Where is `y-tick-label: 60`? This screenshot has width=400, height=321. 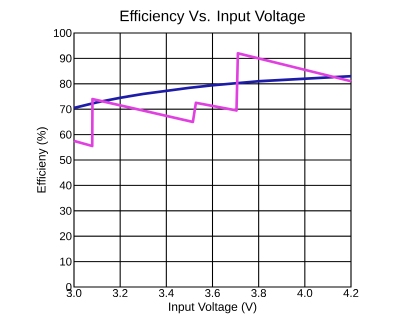
y-tick-label: 60 is located at coordinates (66, 134).